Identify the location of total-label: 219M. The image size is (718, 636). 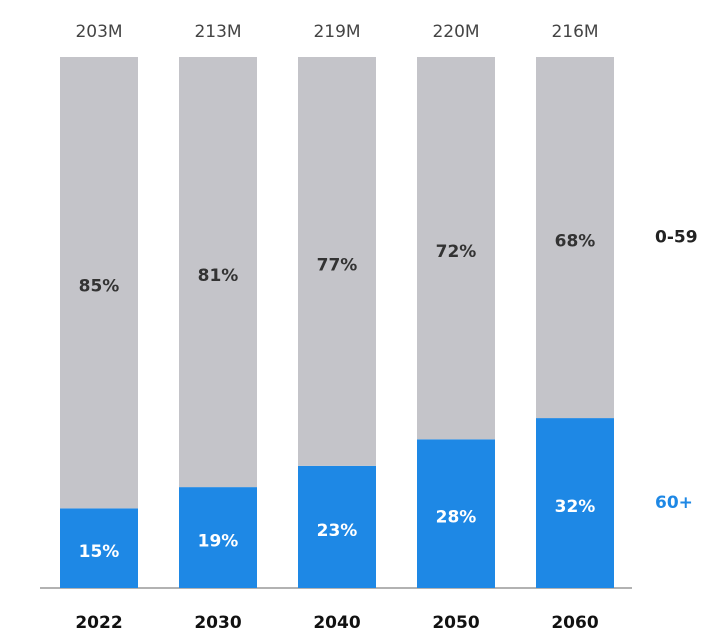
(336, 32).